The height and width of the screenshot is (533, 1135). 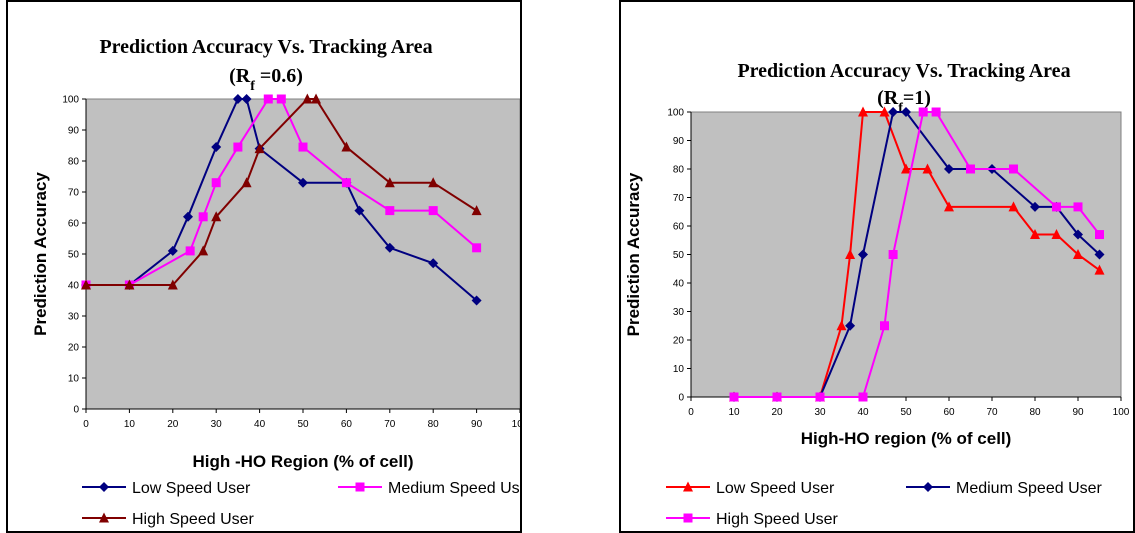 I want to click on x-tick-label: 0, so click(x=86, y=424).